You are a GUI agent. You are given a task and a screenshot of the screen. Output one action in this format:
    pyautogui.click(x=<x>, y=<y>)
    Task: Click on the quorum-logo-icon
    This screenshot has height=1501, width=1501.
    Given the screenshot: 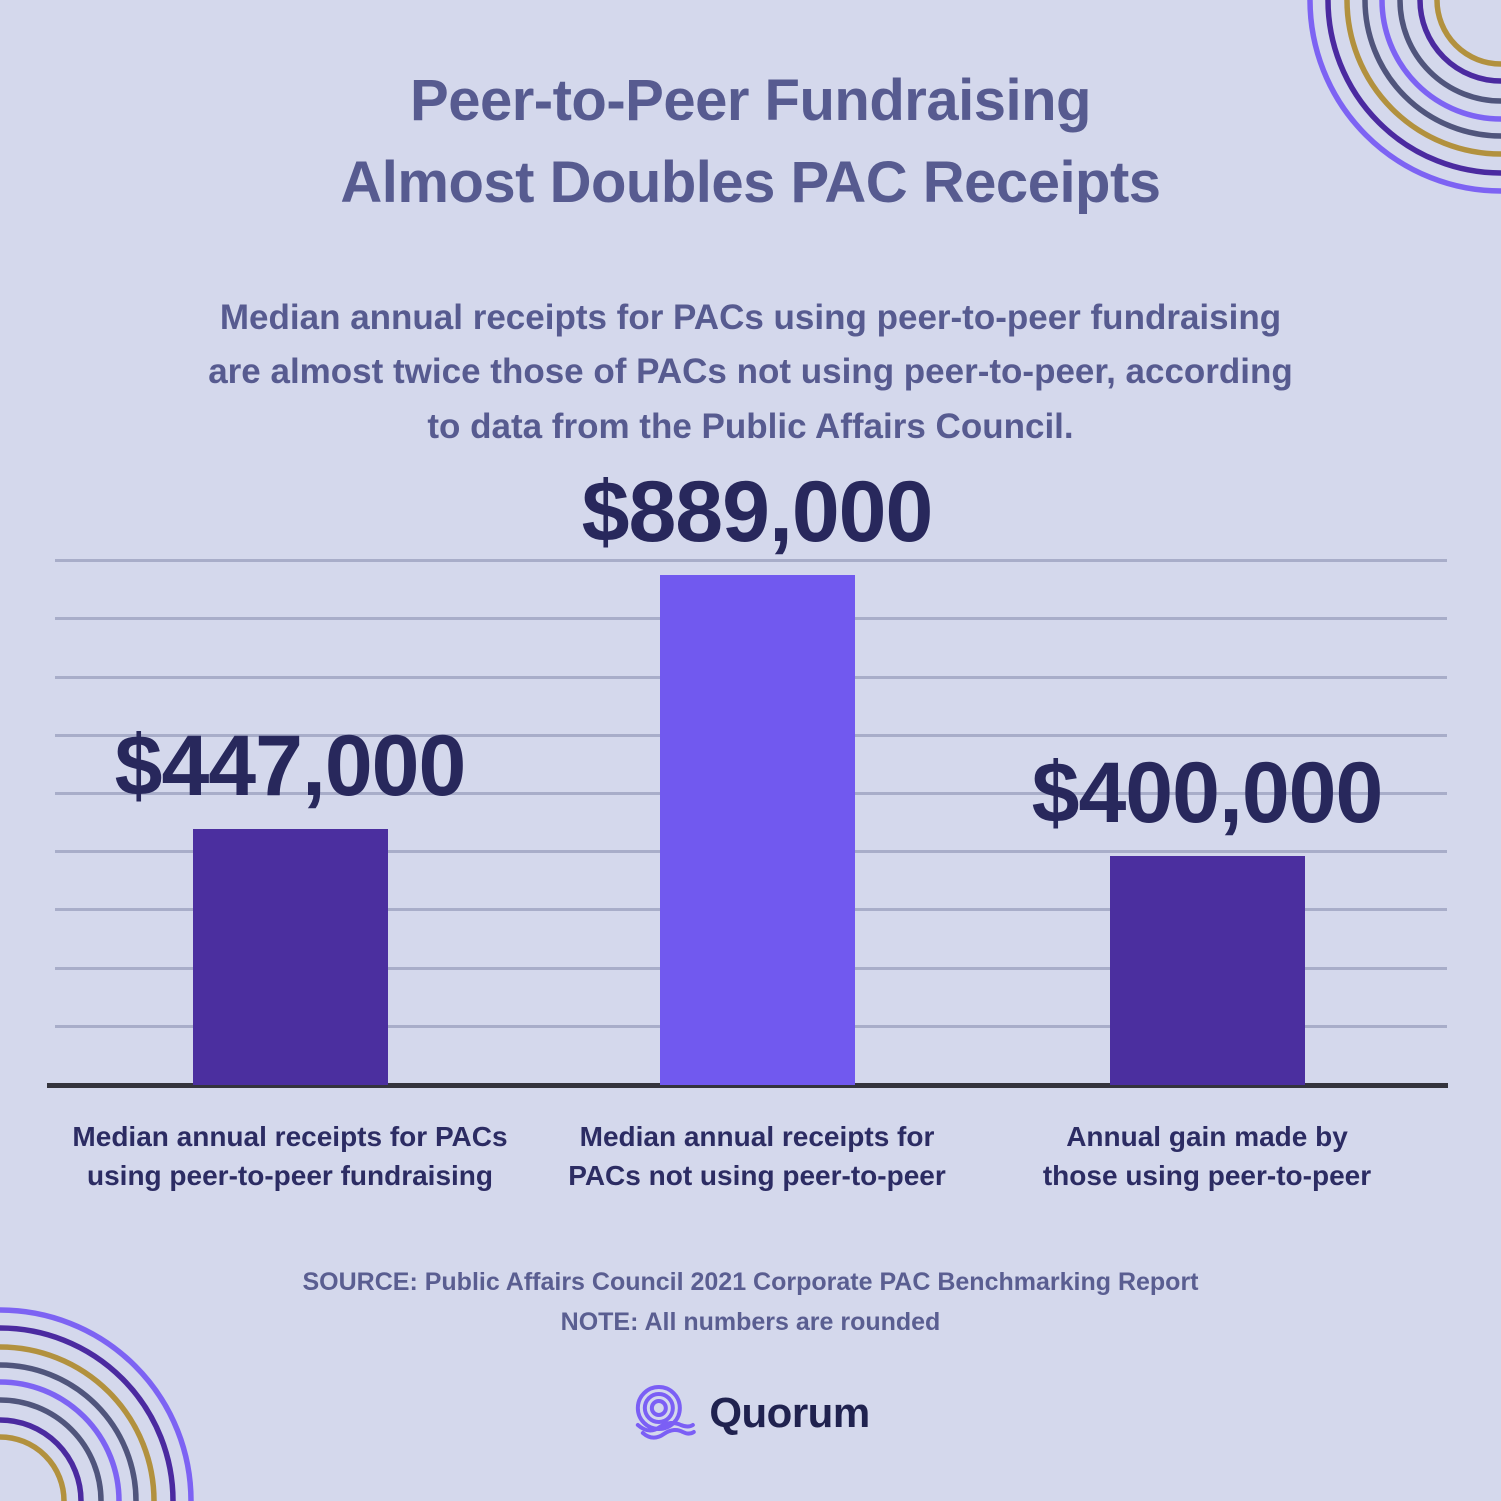 What is the action you would take?
    pyautogui.click(x=665, y=1412)
    